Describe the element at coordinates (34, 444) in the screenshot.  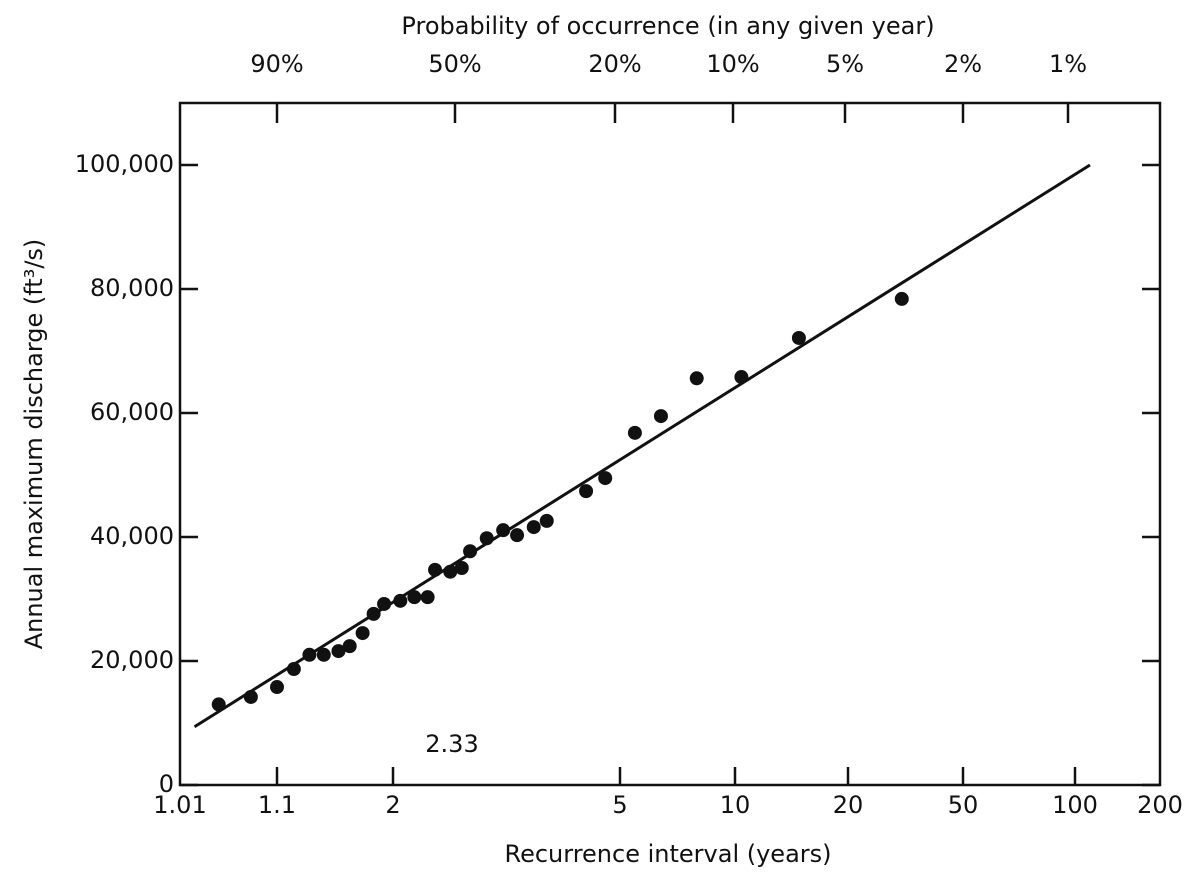
I see `y-axis-label: Annual maximum discharge (ft³/s)` at that location.